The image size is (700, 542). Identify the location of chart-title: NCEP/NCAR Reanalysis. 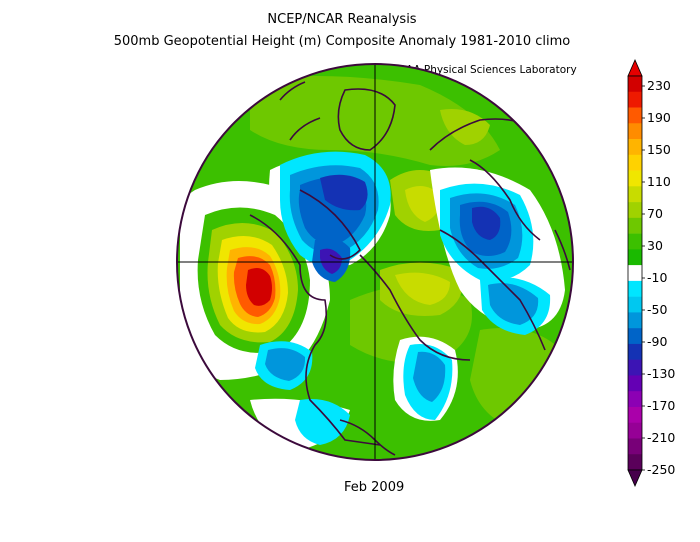
(342, 19).